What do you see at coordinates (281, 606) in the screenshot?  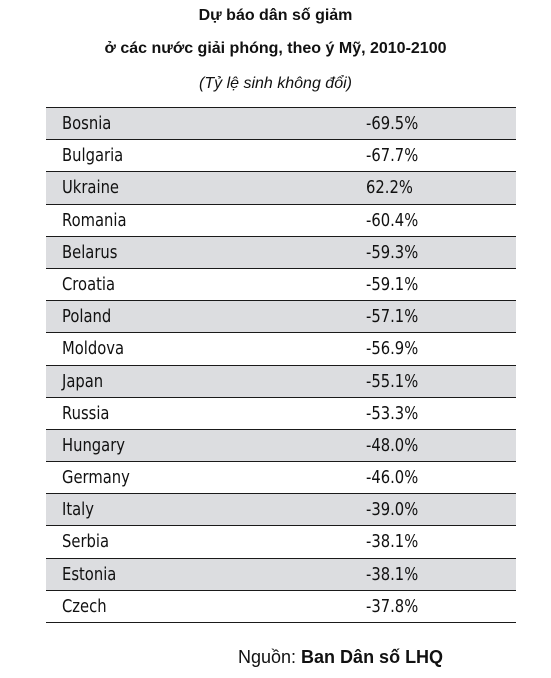 I see `table-row: Czech -37.8%` at bounding box center [281, 606].